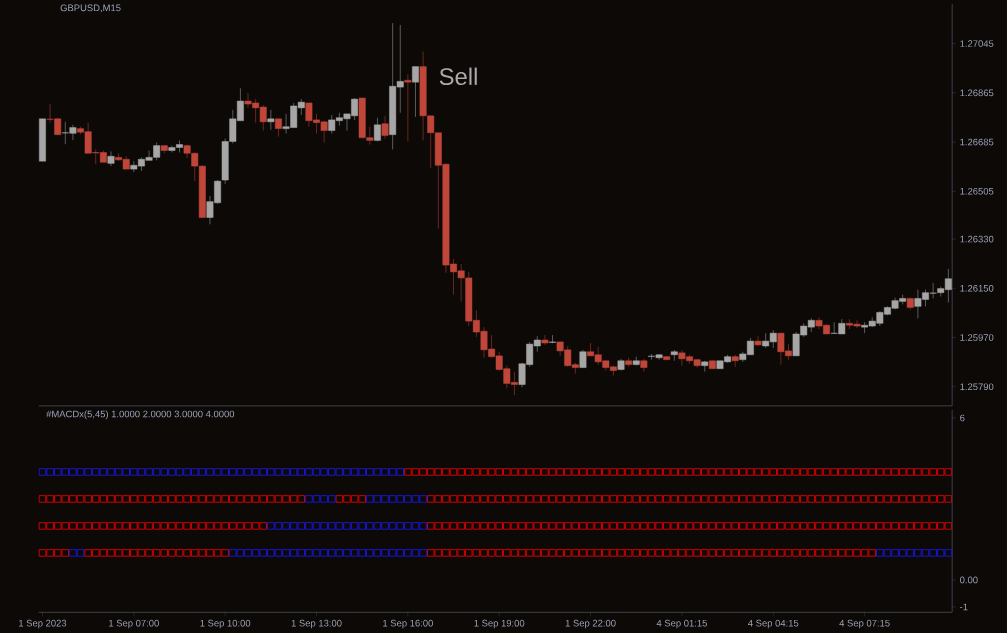 This screenshot has height=633, width=1007. I want to click on y-tick-label: 0.00, so click(969, 580).